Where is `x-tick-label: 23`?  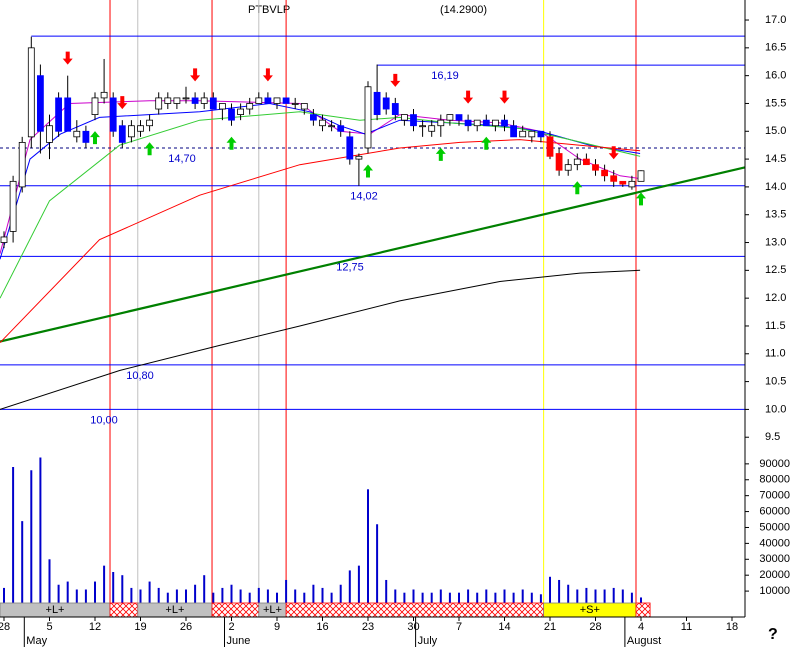 x-tick-label: 23 is located at coordinates (368, 627).